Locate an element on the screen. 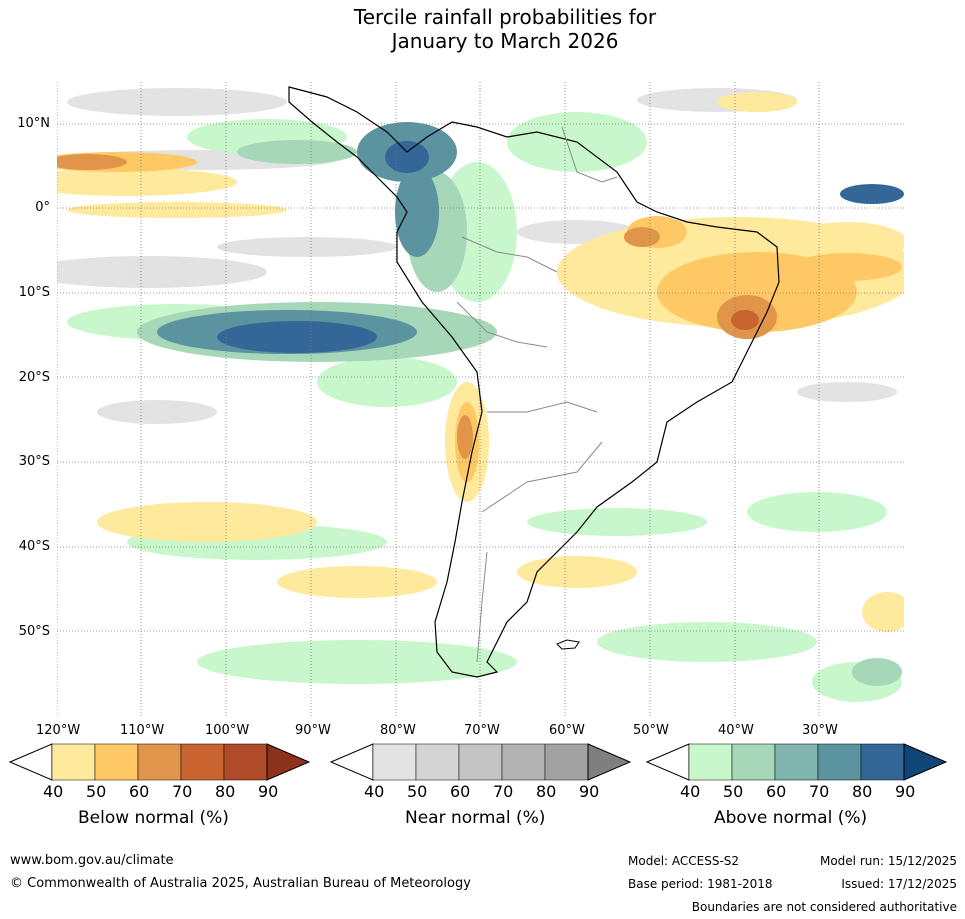  lon-label-110w: 110°W is located at coordinates (142, 730).